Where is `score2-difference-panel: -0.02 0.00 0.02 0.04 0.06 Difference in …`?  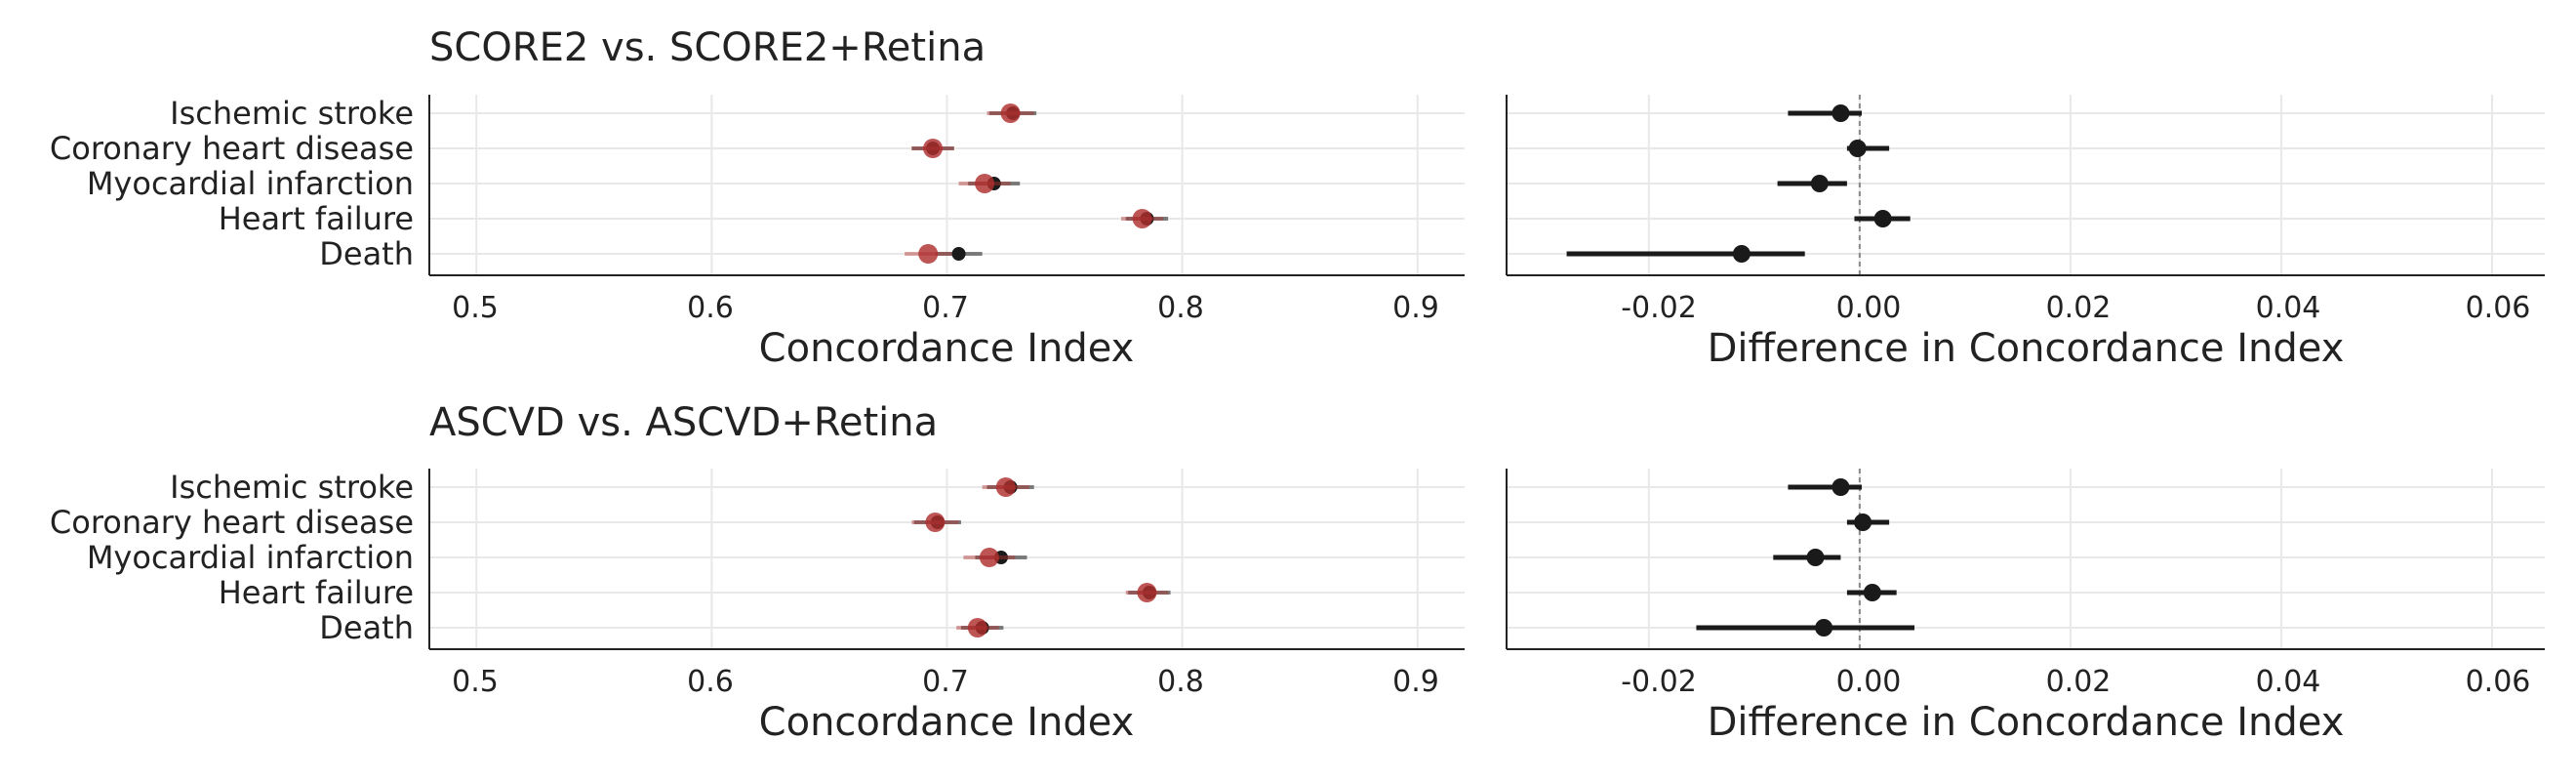 score2-difference-panel: -0.02 0.00 0.02 0.04 0.06 Difference in … is located at coordinates (2025, 233).